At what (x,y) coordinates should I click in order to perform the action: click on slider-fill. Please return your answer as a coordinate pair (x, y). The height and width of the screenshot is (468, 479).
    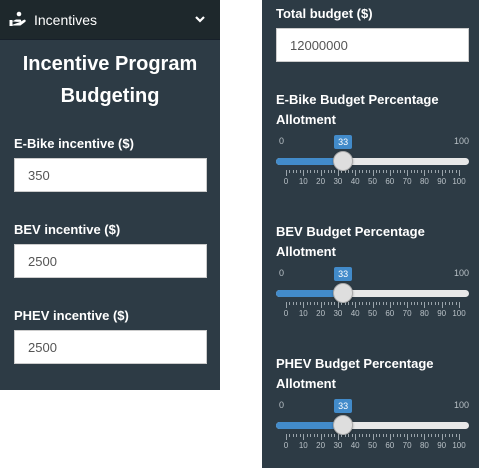
    Looking at the image, I should click on (310, 161).